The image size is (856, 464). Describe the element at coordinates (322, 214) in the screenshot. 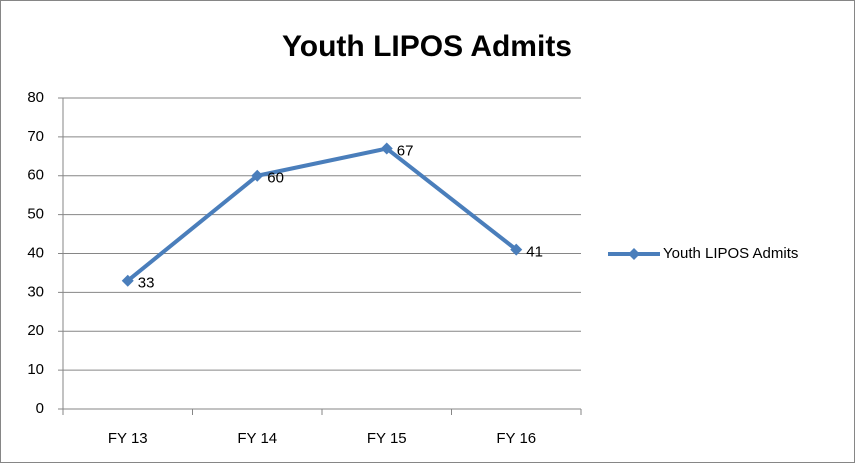

I see `series-line` at that location.